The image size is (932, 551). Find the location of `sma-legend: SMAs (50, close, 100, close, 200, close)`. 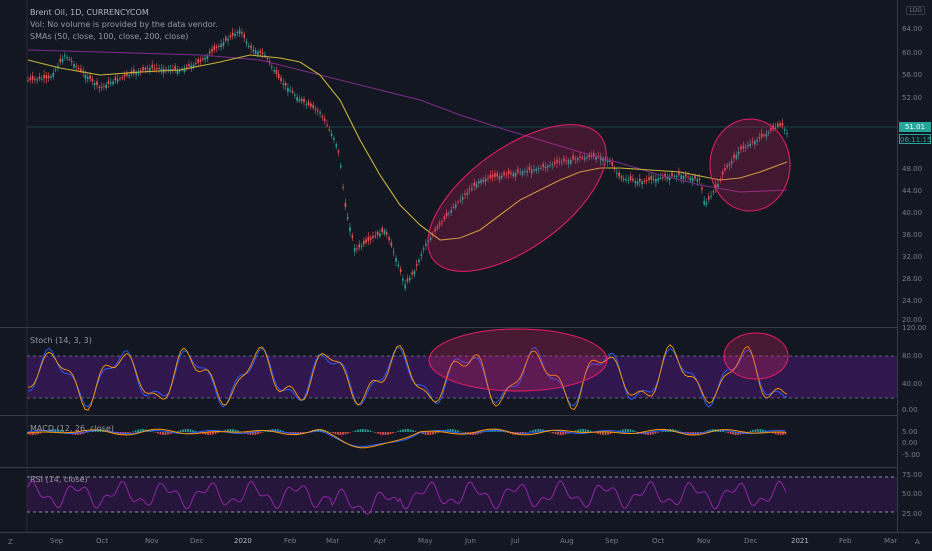

sma-legend: SMAs (50, close, 100, close, 200, close) is located at coordinates (109, 36).